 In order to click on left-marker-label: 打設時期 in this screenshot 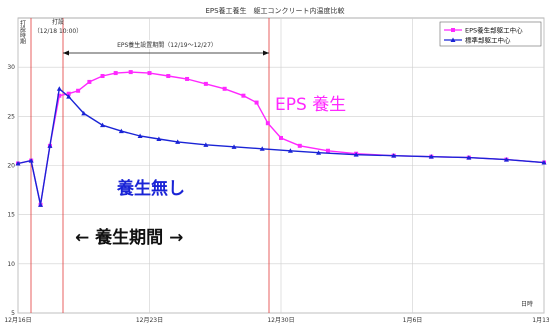, I will do `click(22, 32)`.